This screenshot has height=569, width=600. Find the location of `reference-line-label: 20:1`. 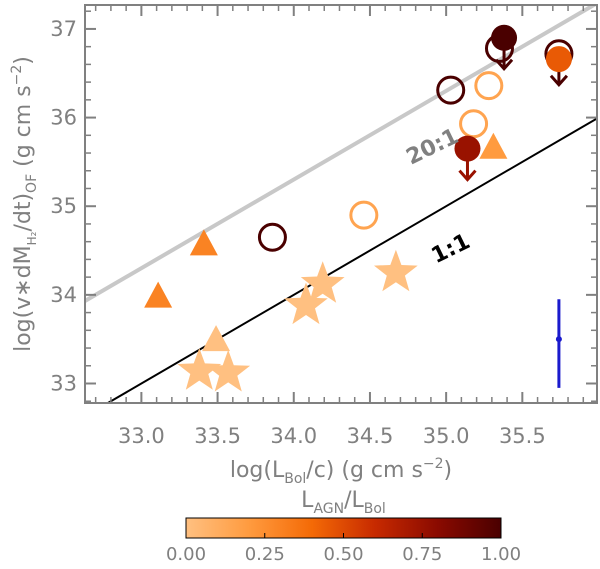

reference-line-label: 20:1 is located at coordinates (433, 147).